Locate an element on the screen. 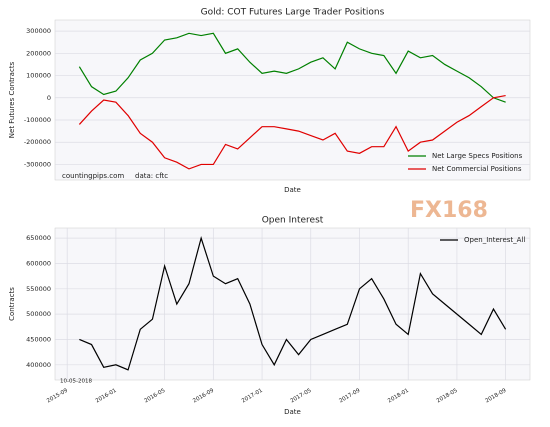  annotation: data: cftc is located at coordinates (151, 176).